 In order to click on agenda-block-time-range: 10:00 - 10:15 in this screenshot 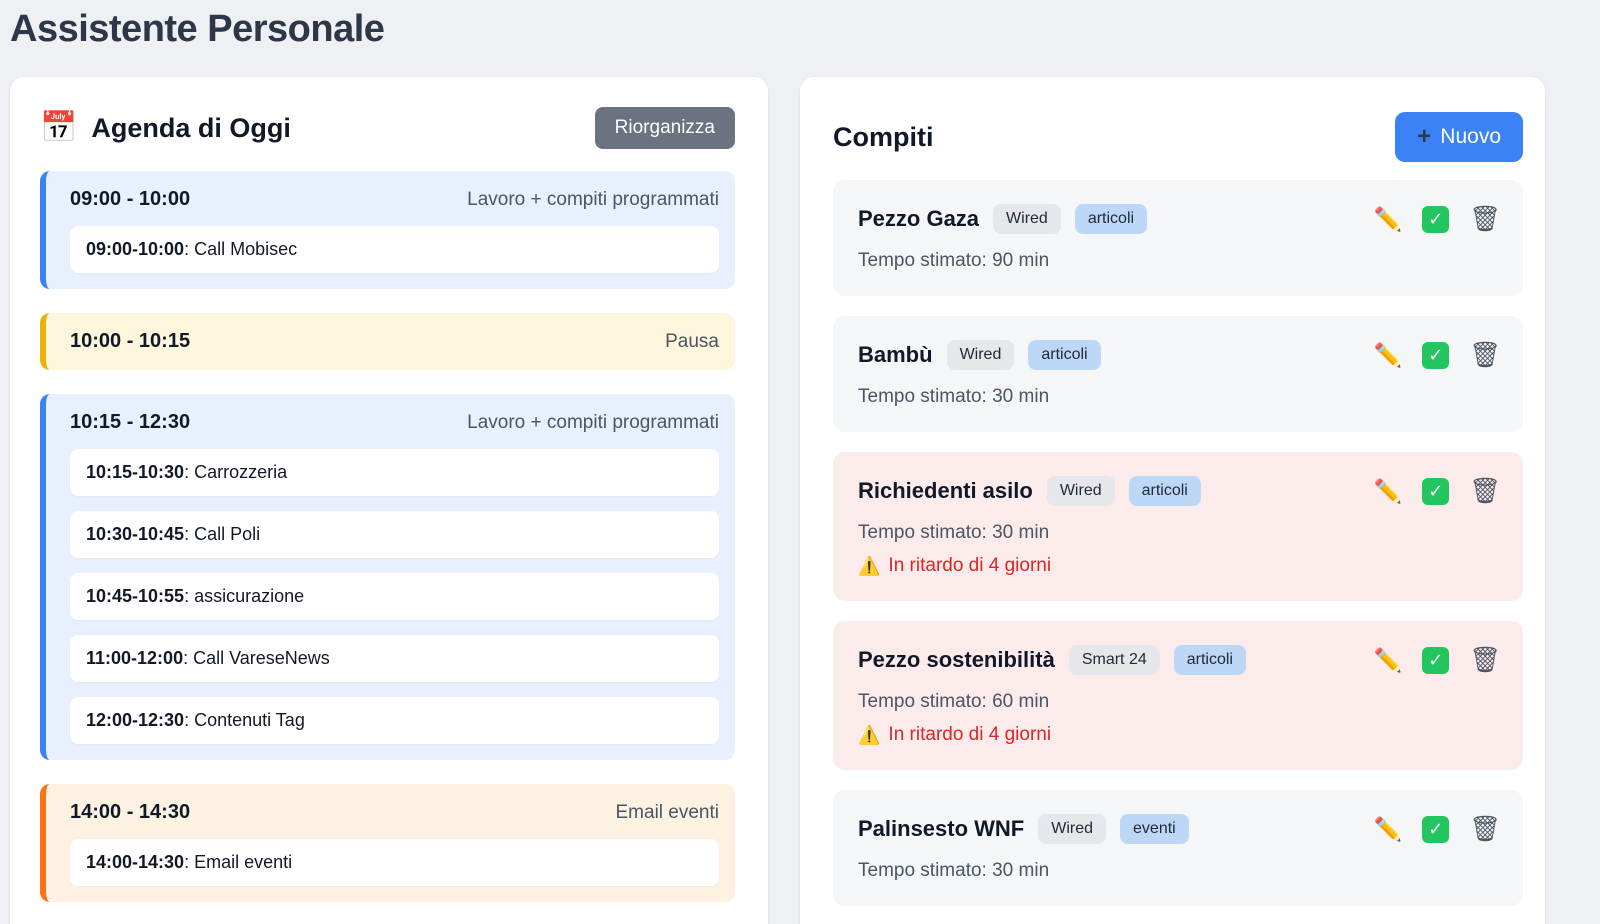, I will do `click(130, 341)`.